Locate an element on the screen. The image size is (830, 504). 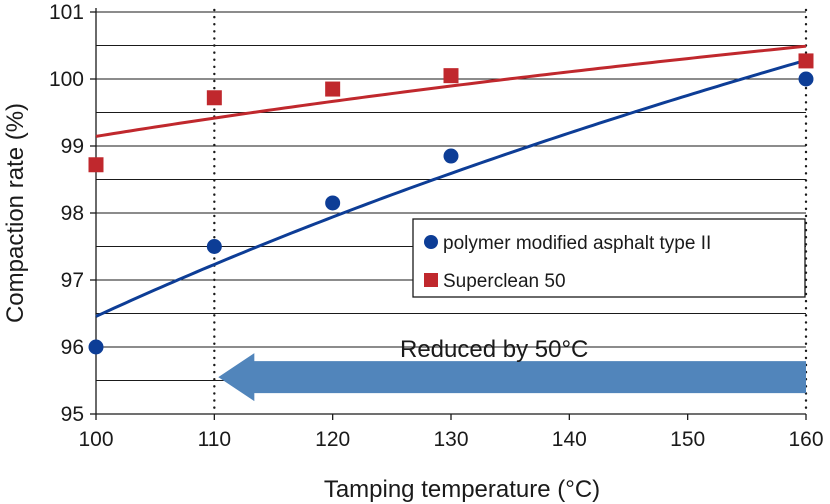
annotation-text: Reduced by 50°C is located at coordinates (494, 349).